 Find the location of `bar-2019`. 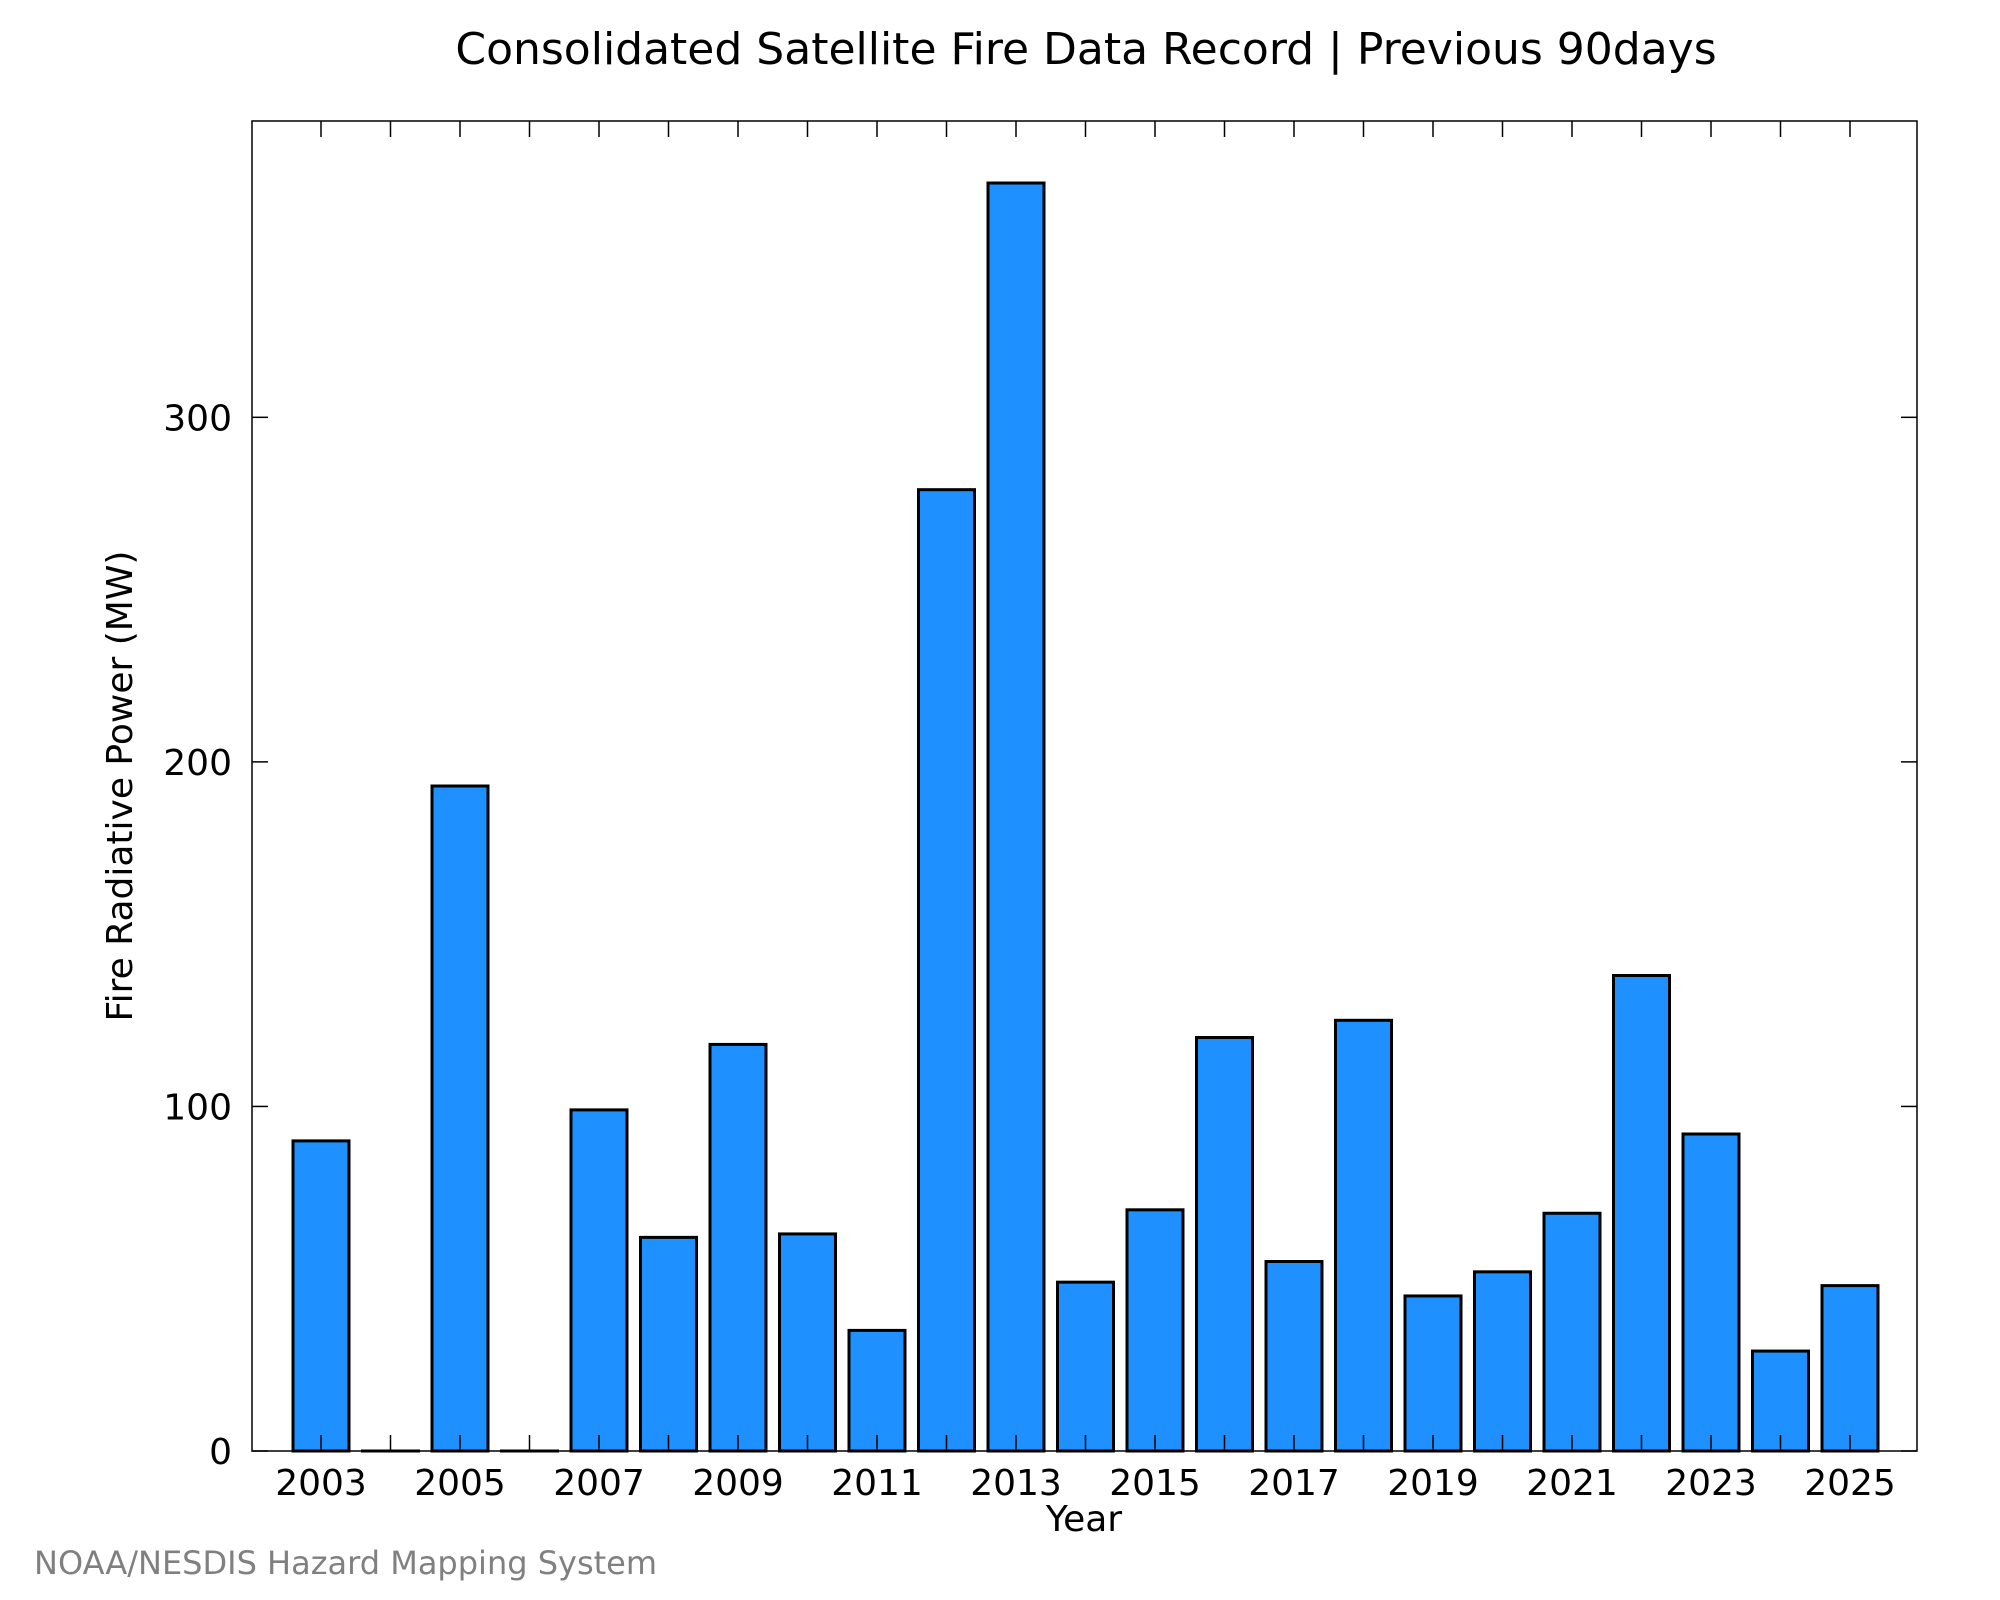

bar-2019 is located at coordinates (1433, 1373).